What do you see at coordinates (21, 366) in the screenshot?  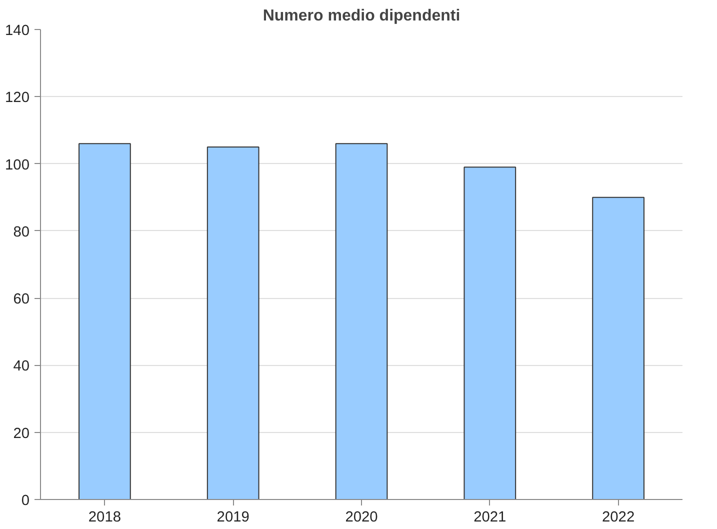 I see `y-tick-label: 40` at bounding box center [21, 366].